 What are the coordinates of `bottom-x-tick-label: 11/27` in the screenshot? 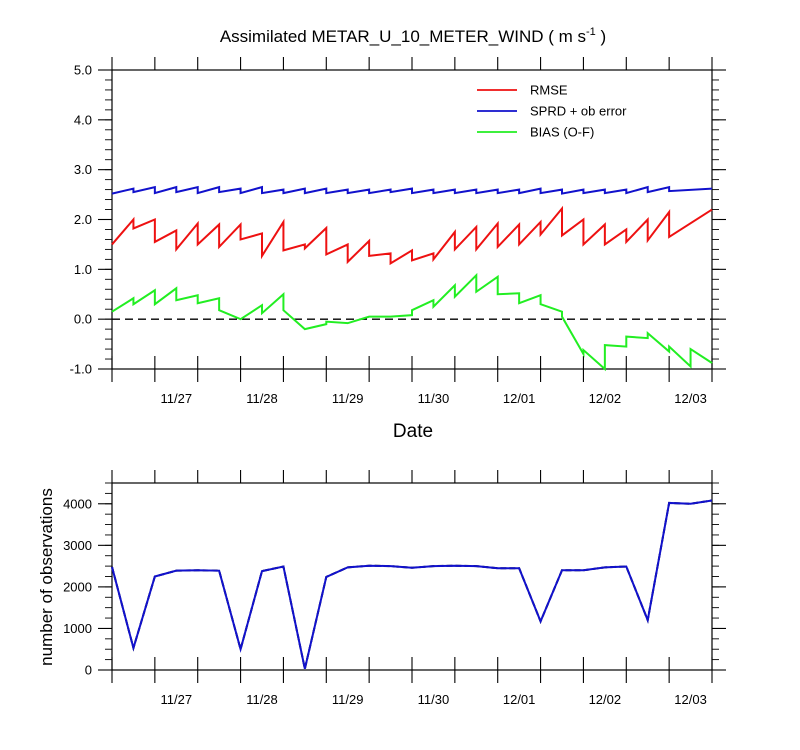 It's located at (176, 699).